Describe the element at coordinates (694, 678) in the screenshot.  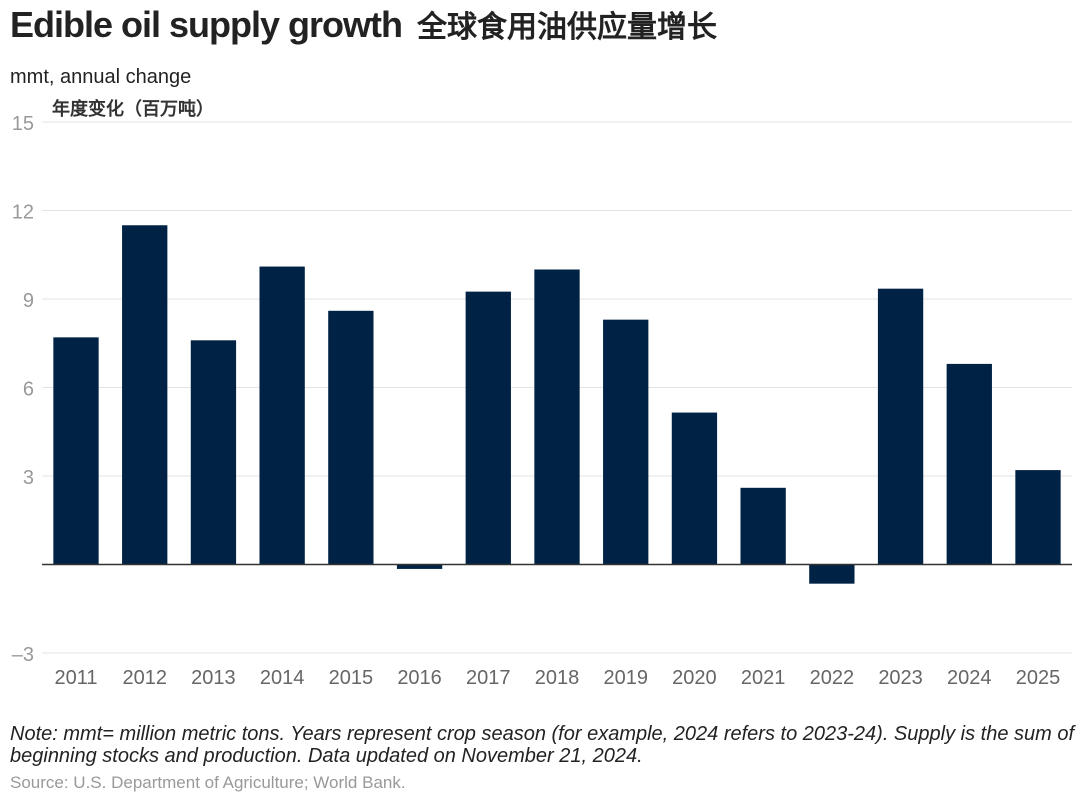
I see `x-tick-label: 2020` at that location.